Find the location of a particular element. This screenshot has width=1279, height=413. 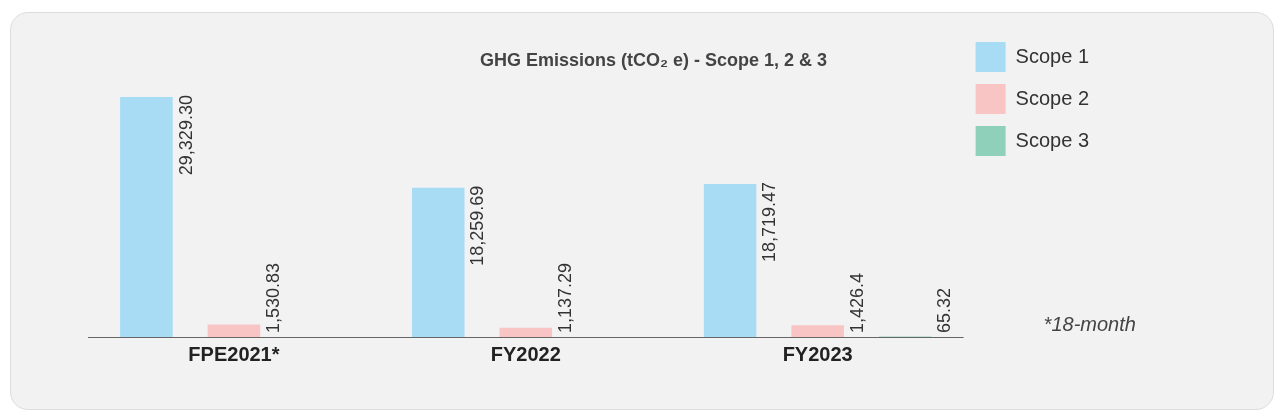

chart-title: GHG Emissions (tCO₂ e) - Scope 1, 2 & 3 is located at coordinates (653, 59).